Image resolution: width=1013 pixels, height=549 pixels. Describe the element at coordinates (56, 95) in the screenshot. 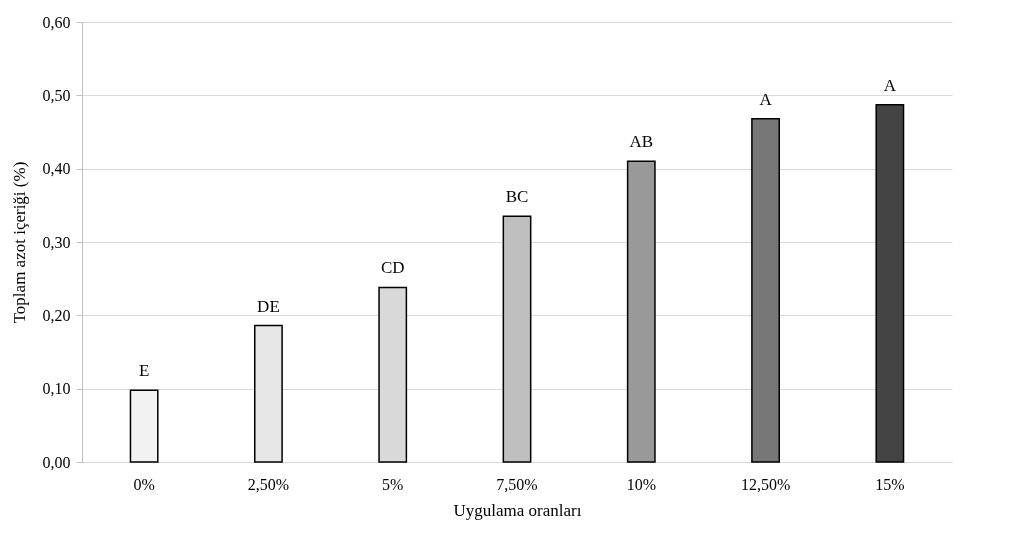

I see `y-tick-label: 0,50` at that location.